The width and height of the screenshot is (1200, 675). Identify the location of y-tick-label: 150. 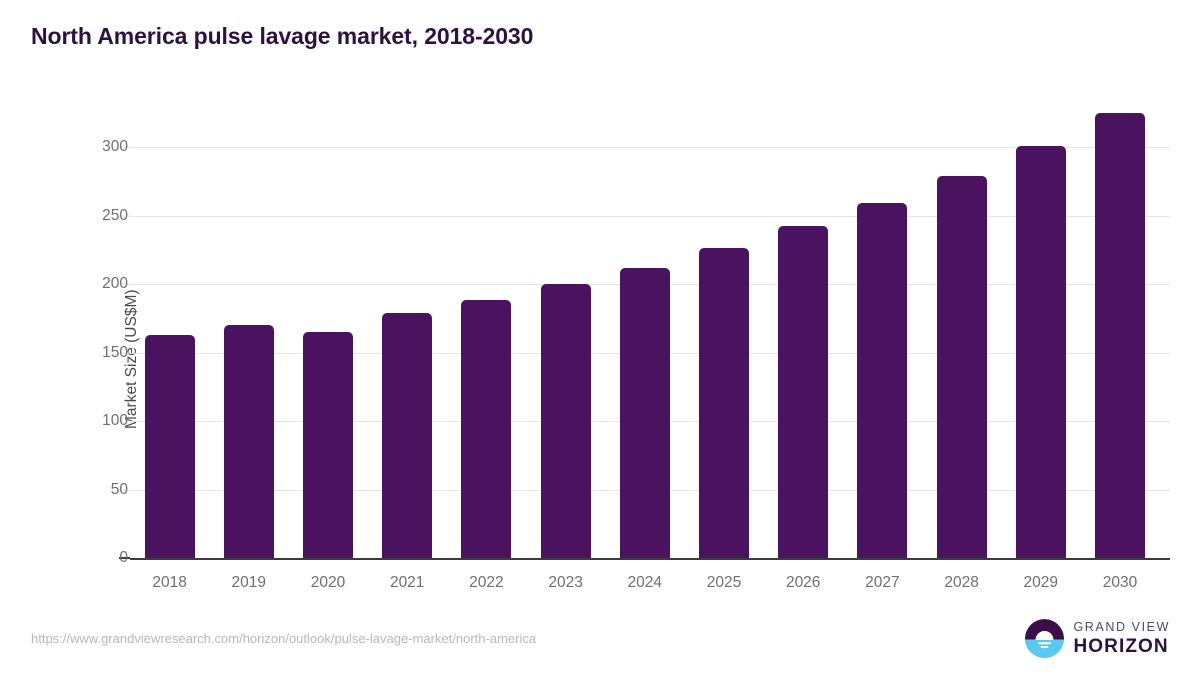
(115, 352).